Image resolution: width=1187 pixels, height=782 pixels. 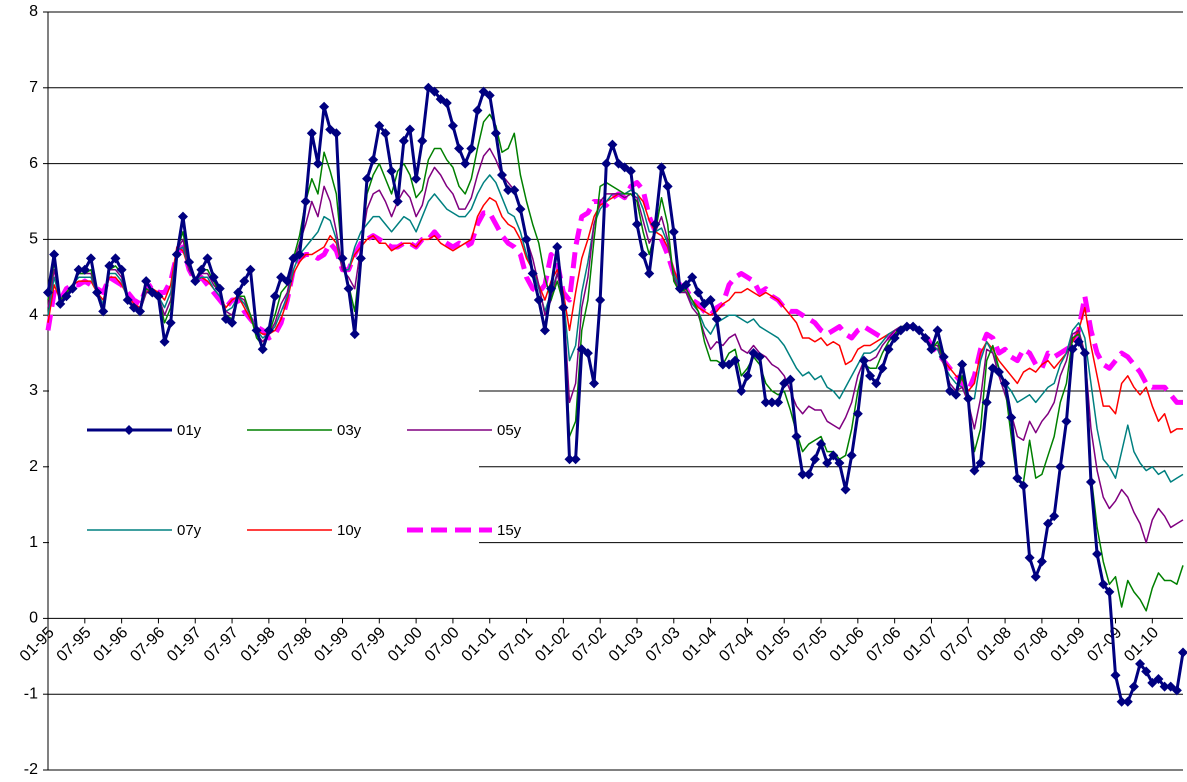 What do you see at coordinates (189, 530) in the screenshot?
I see `legend-label: 07y` at bounding box center [189, 530].